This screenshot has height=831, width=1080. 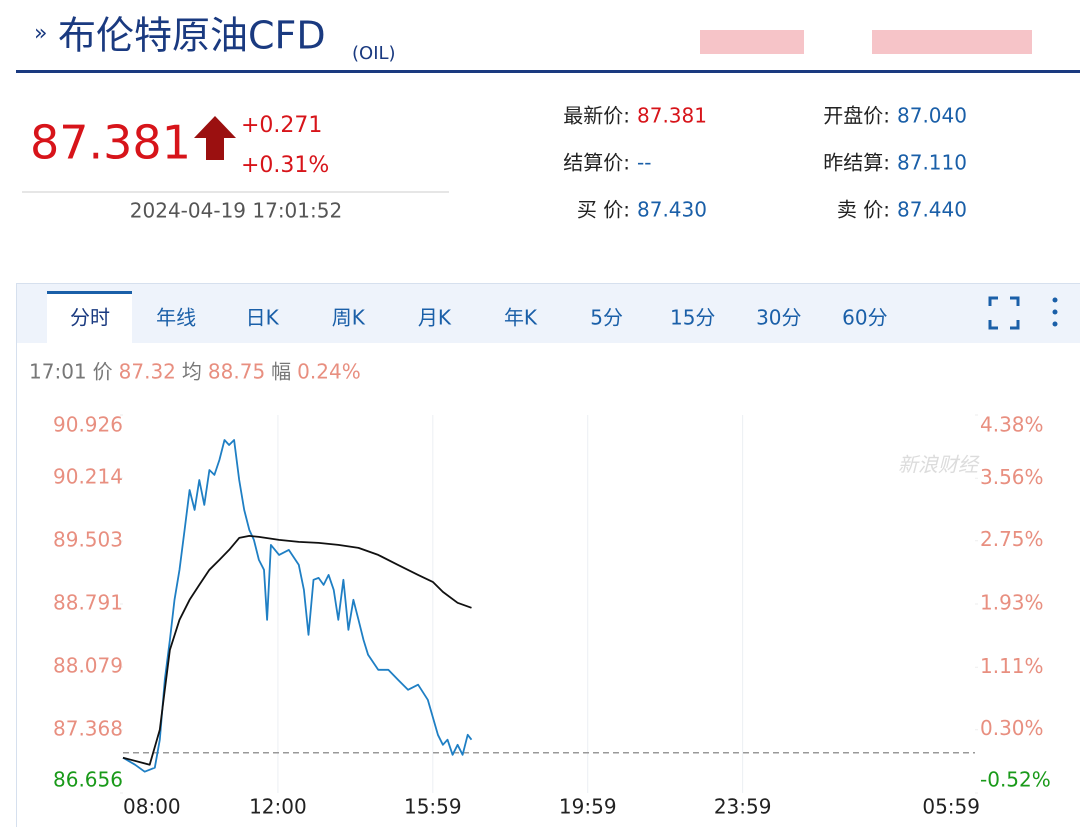 I want to click on tab: 周K, so click(x=349, y=318).